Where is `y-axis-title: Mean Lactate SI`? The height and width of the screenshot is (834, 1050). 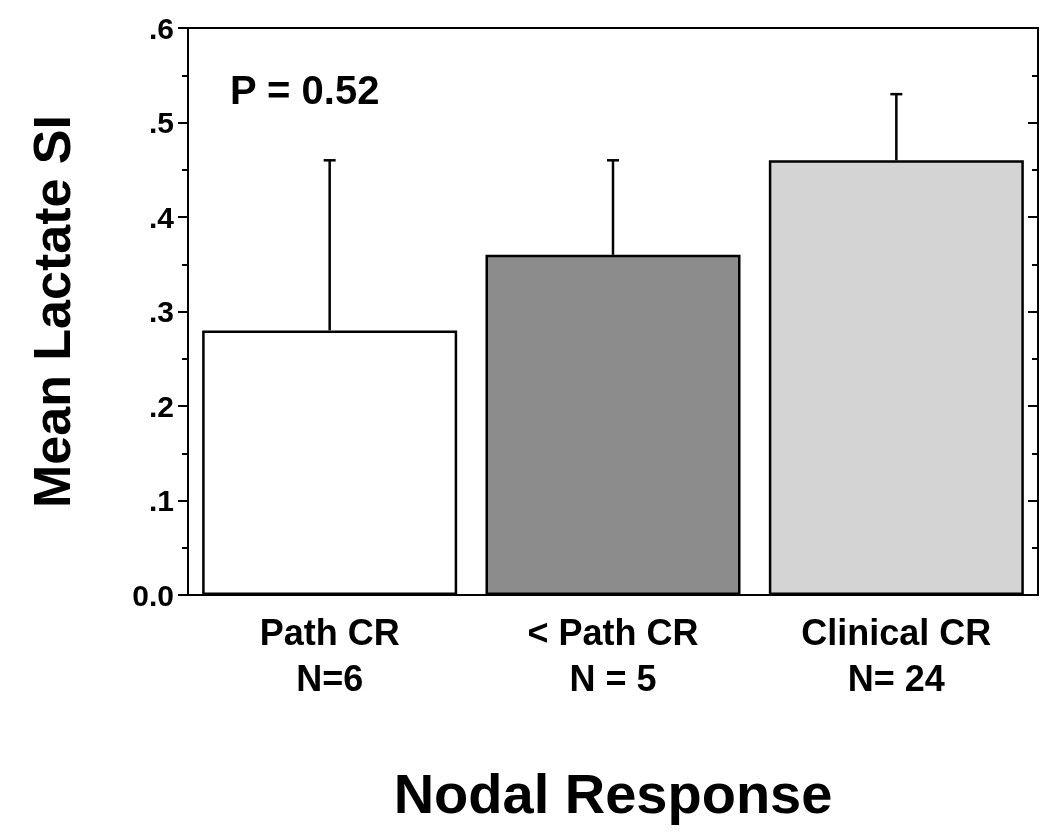
y-axis-title: Mean Lactate SI is located at coordinates (52, 311).